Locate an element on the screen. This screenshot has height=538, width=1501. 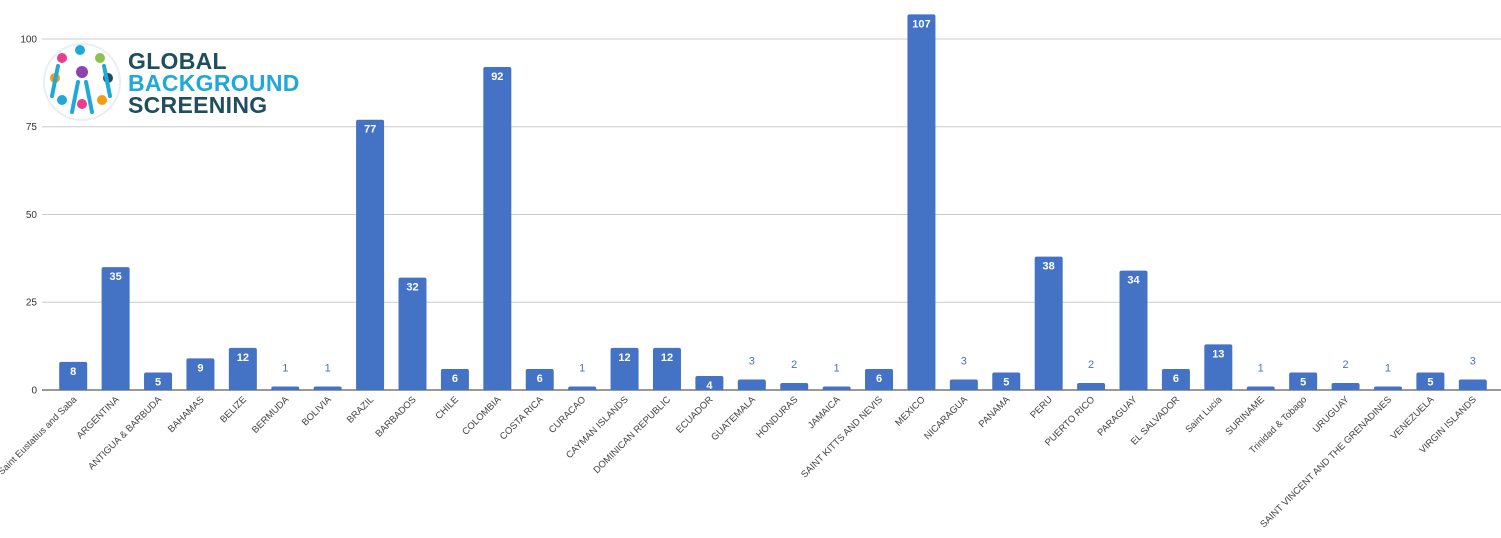
data-label: 35 is located at coordinates (115, 277).